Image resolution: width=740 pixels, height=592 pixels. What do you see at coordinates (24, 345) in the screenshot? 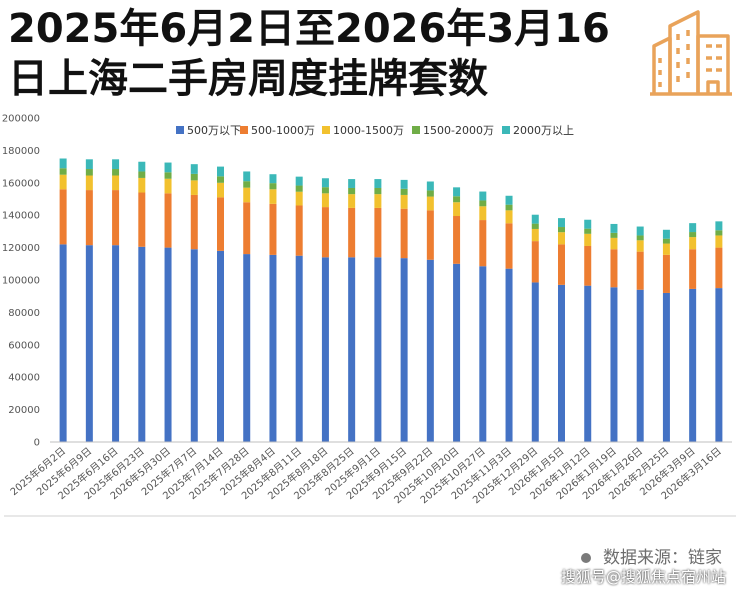
I see `y-tick-label: 60000` at bounding box center [24, 345].